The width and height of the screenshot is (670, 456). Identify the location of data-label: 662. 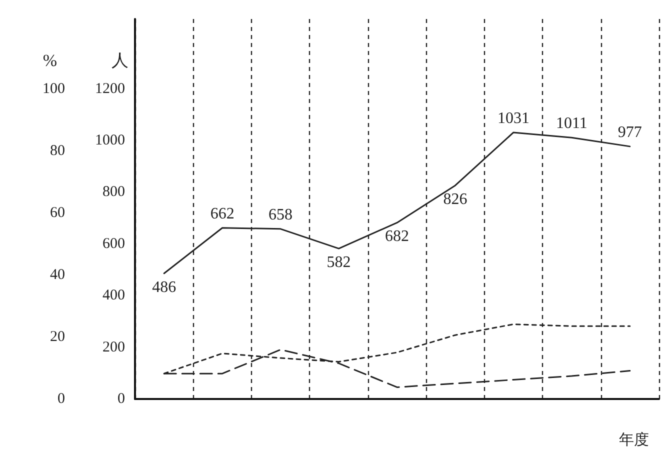
(222, 213).